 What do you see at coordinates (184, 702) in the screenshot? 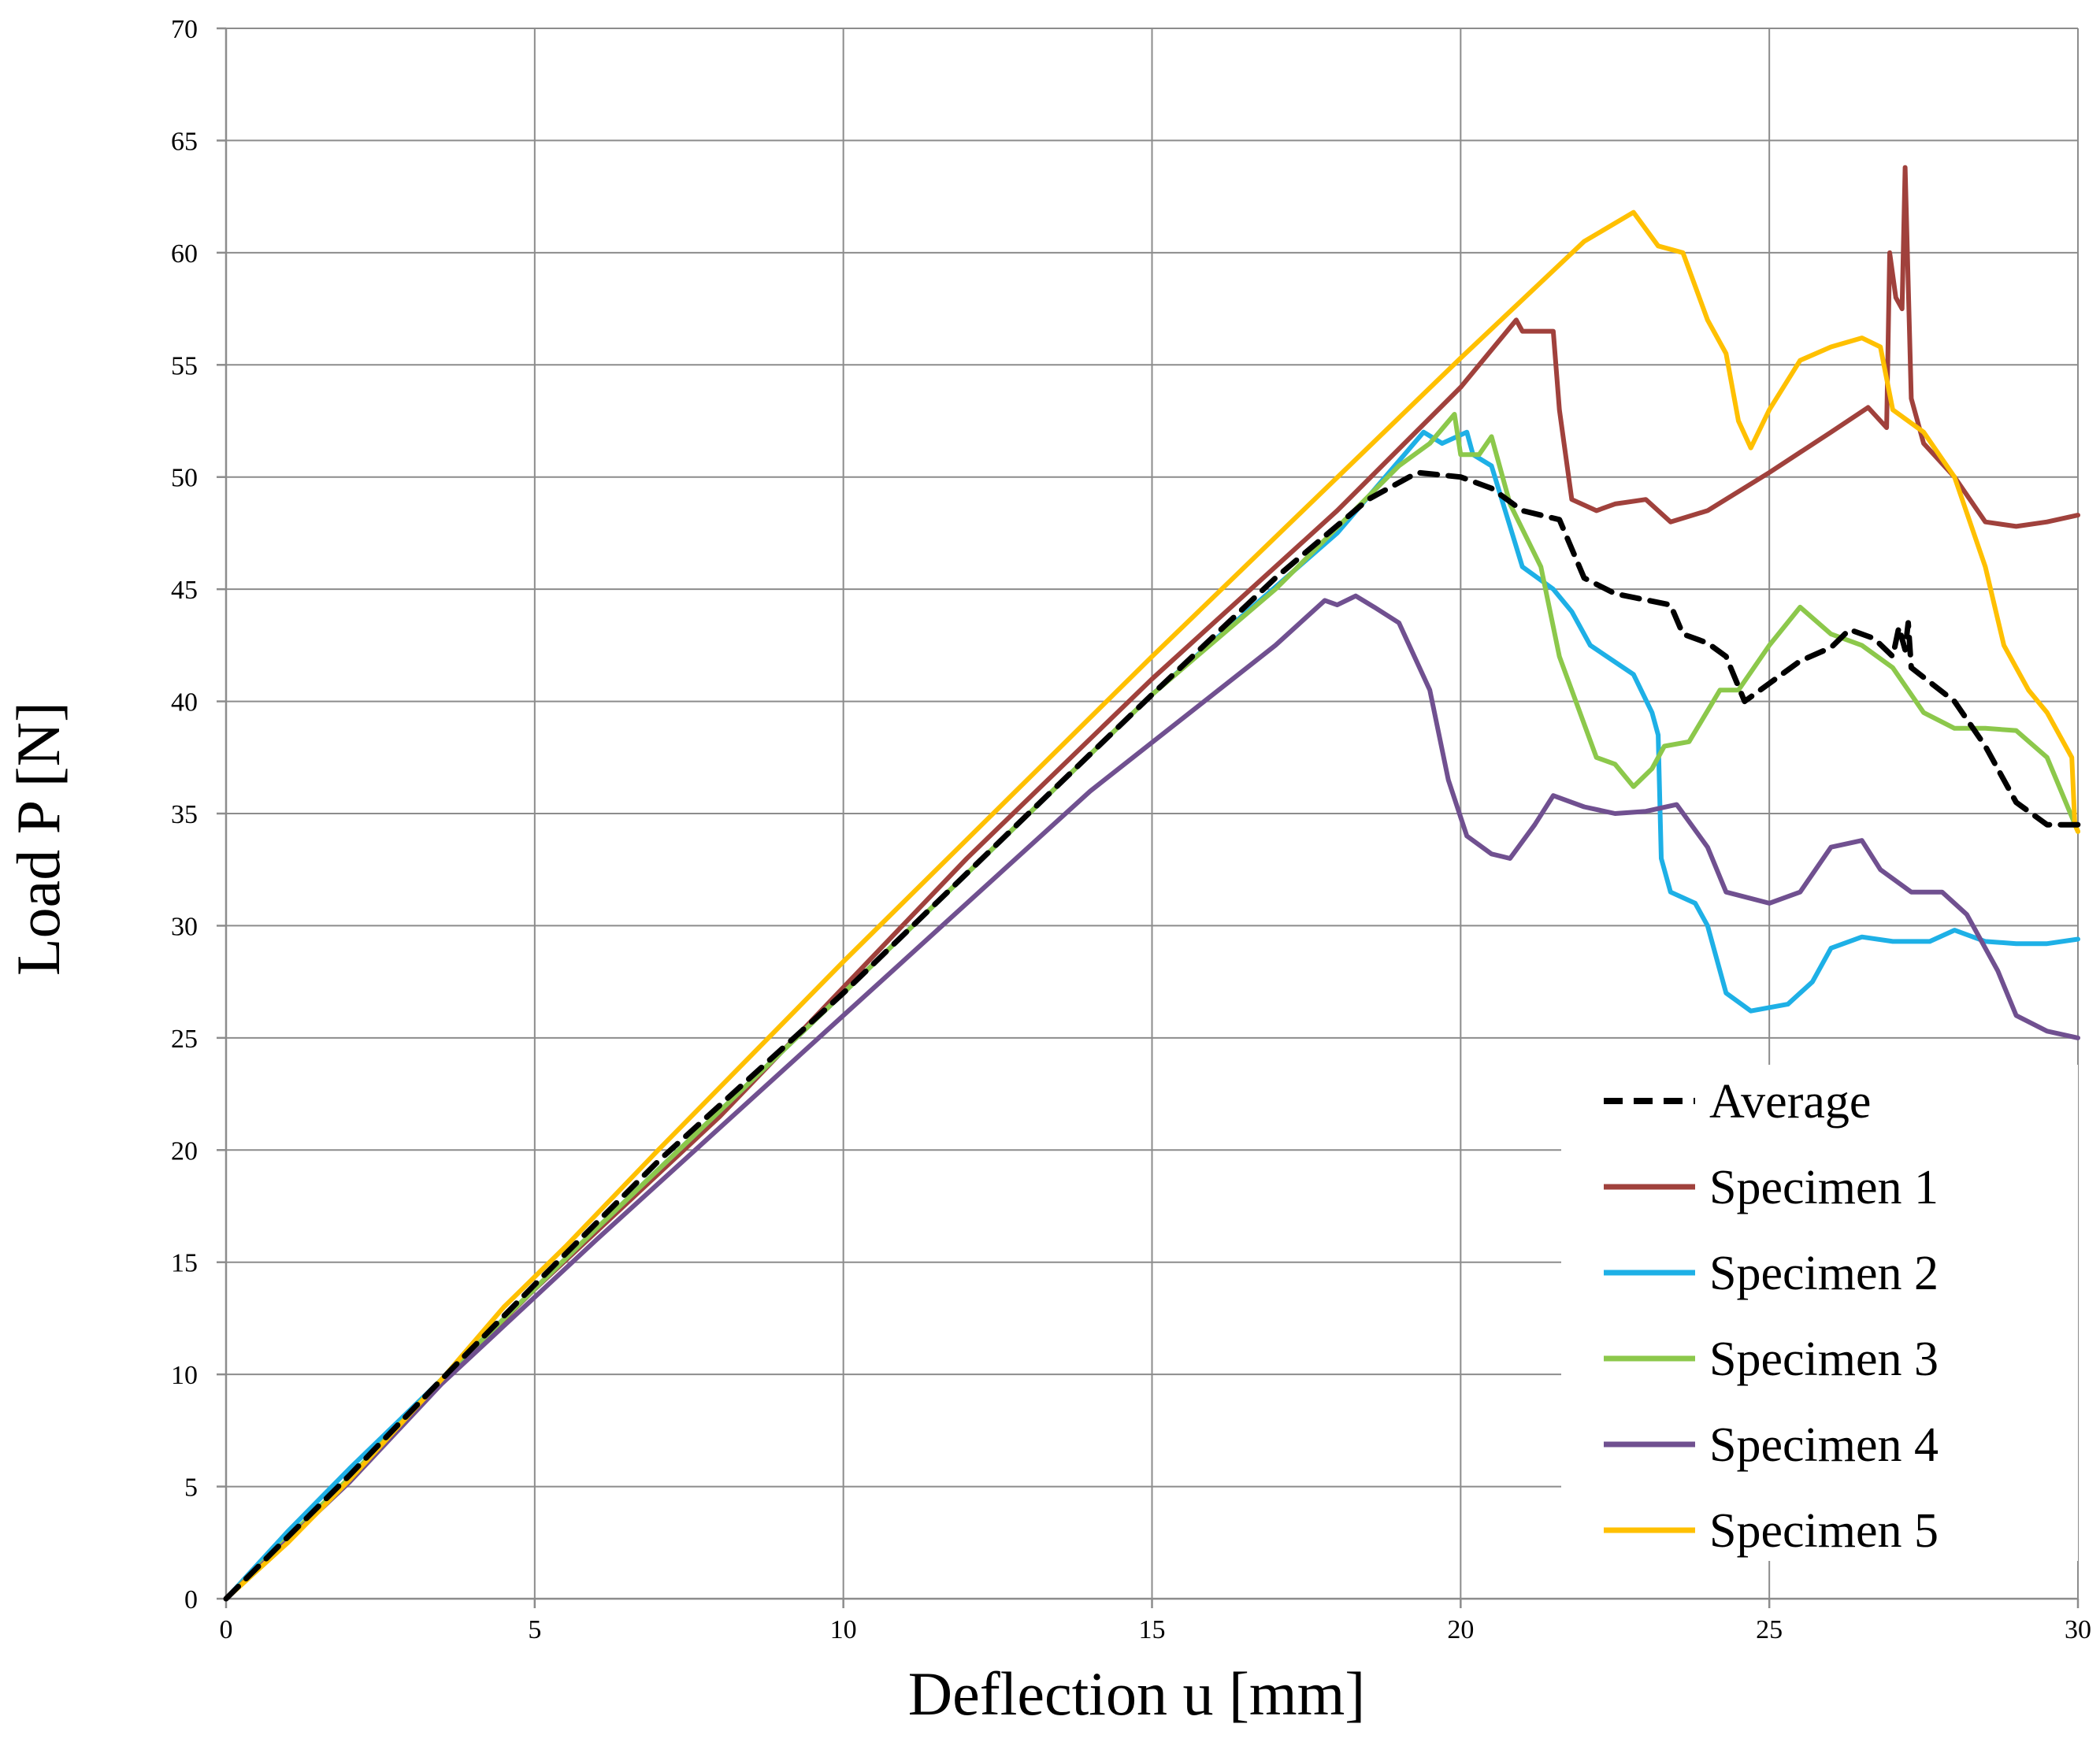
I see `y-tick-label: 40` at bounding box center [184, 702].